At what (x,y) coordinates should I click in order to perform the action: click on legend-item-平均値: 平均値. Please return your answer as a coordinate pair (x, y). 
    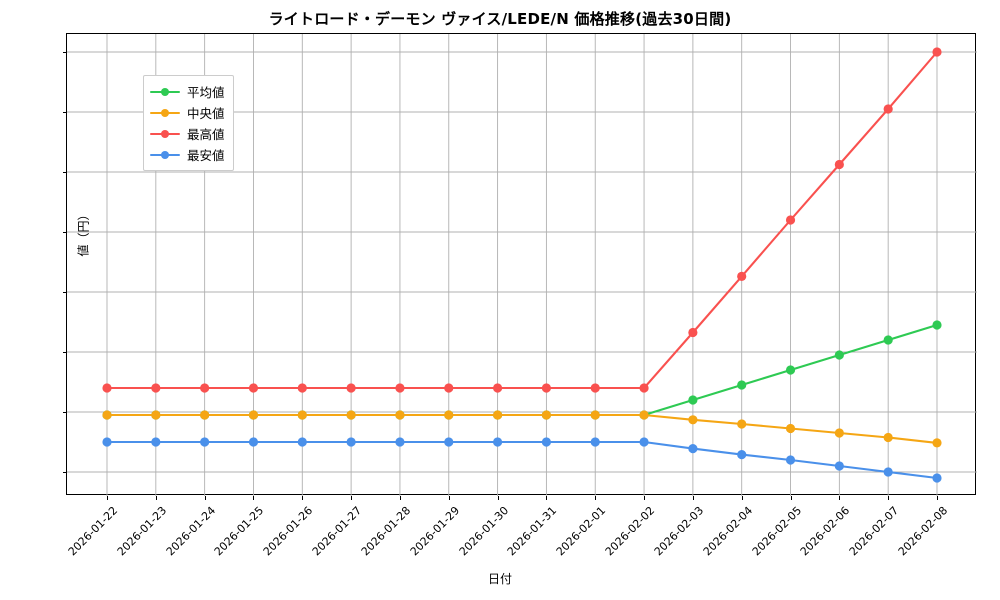
    Looking at the image, I should click on (187, 91).